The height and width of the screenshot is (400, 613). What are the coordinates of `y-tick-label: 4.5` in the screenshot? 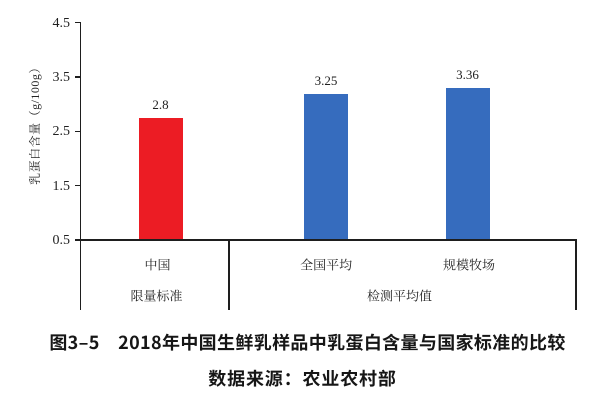 It's located at (61, 21).